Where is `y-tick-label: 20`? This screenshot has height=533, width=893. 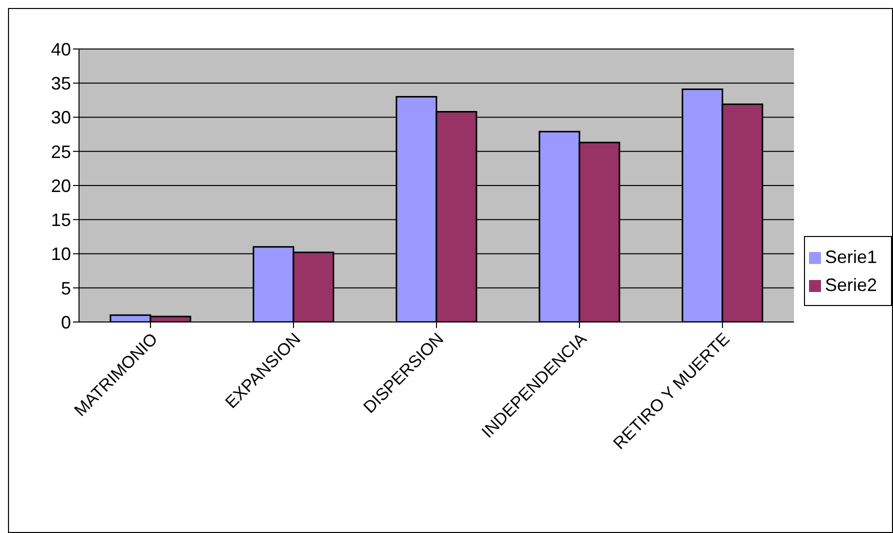 y-tick-label: 20 is located at coordinates (60, 186).